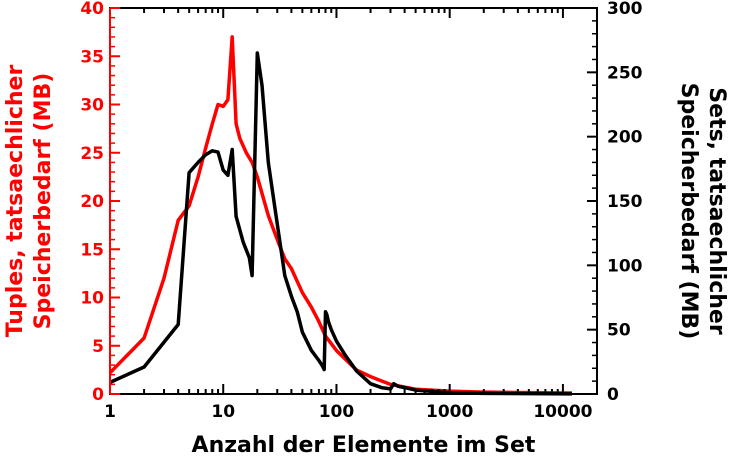 The height and width of the screenshot is (456, 730). Describe the element at coordinates (92, 154) in the screenshot. I see `left-y-tick-label: 25` at that location.